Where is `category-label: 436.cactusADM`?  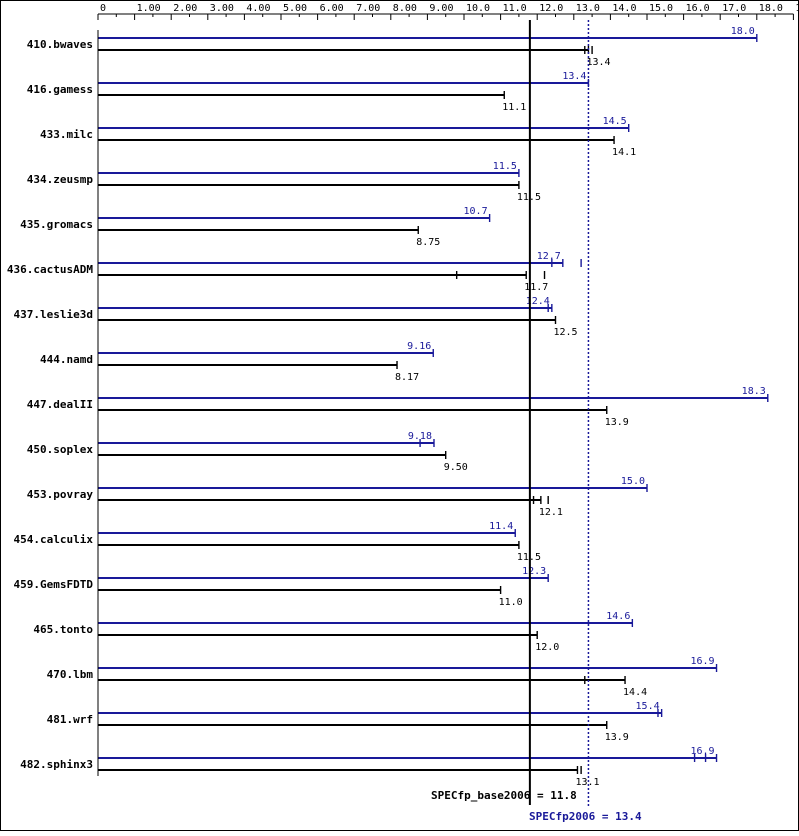
category-label: 436.cactusADM is located at coordinates (50, 269).